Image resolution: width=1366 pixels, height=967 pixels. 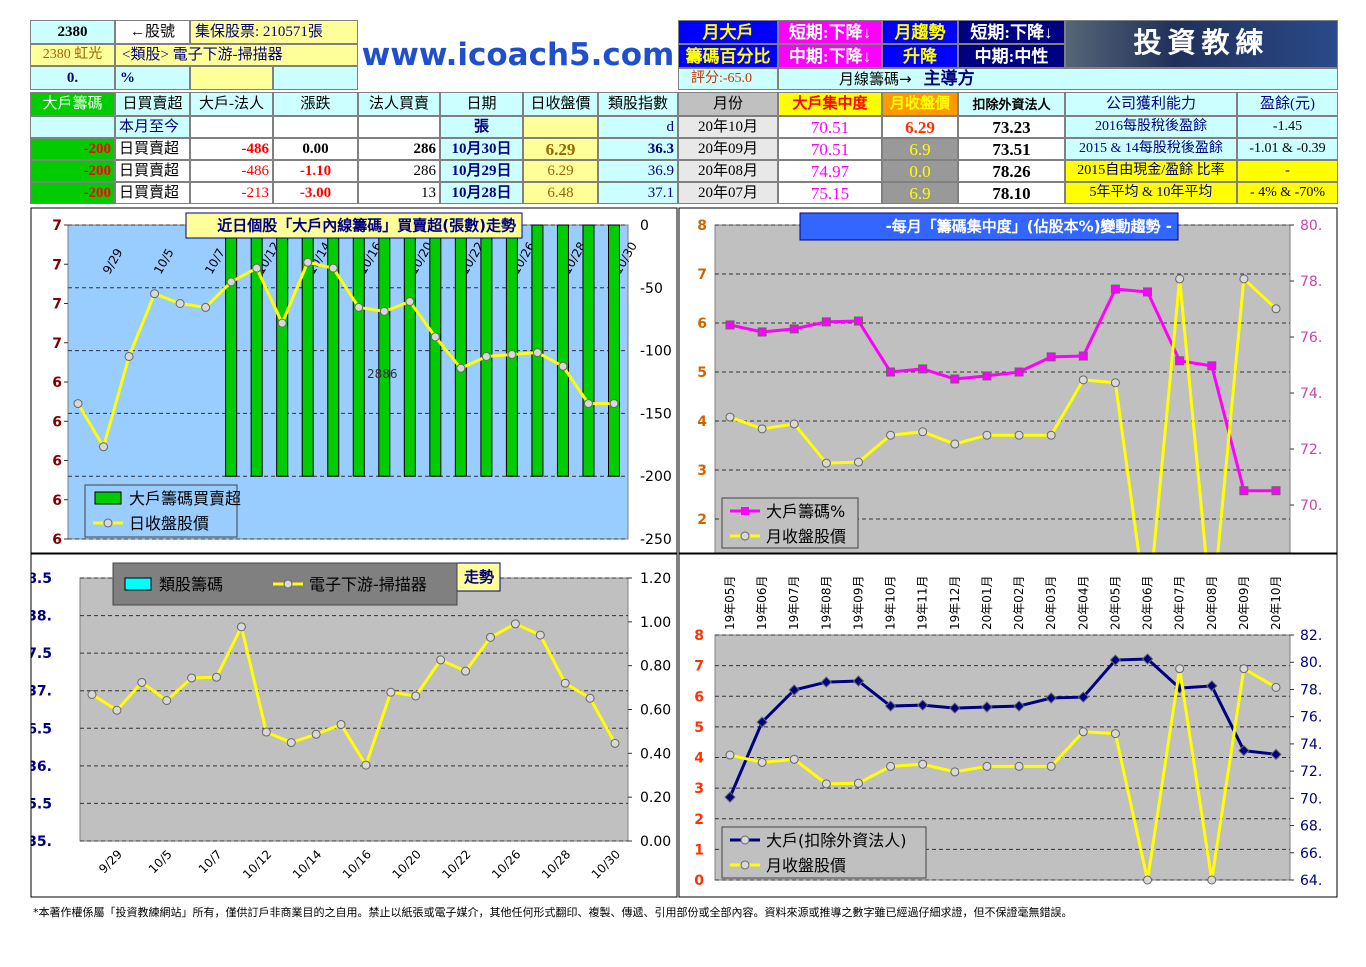 I want to click on y2-tick-label: 74., so click(x=1311, y=745).